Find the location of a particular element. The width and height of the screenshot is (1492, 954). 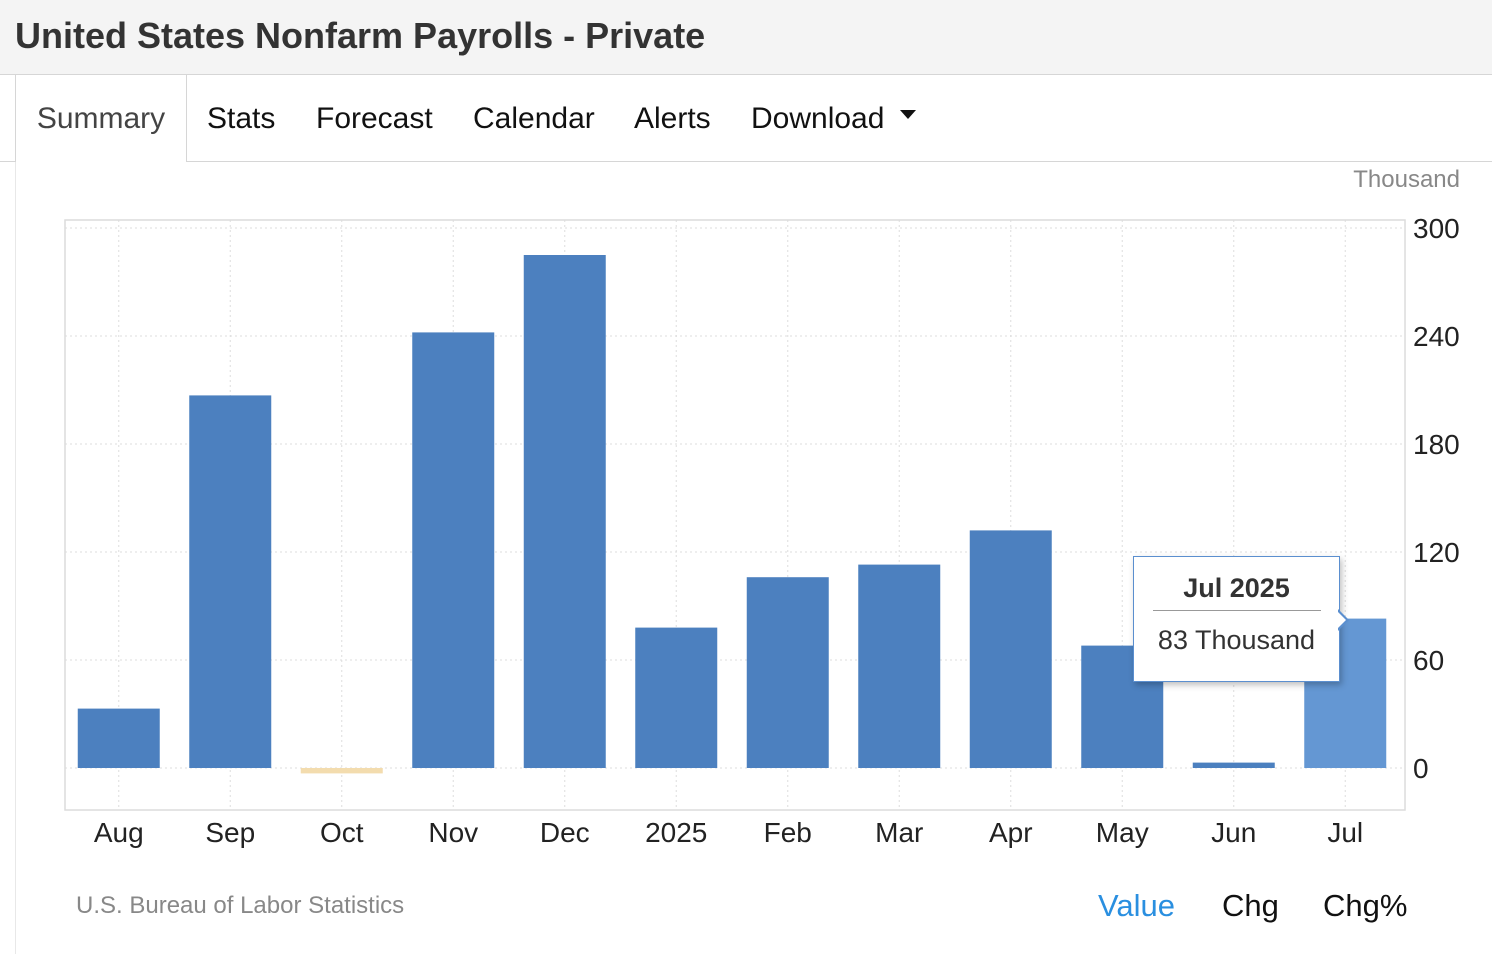

mode-value-link: Value is located at coordinates (1136, 905).